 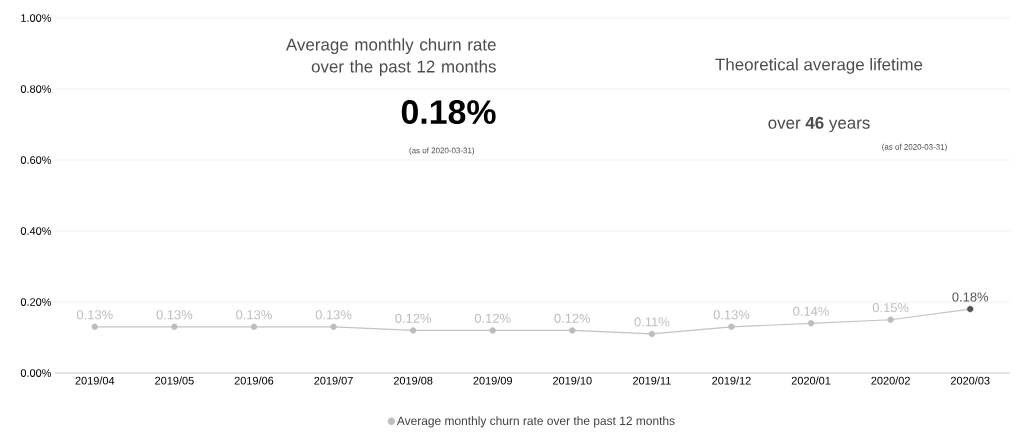 I want to click on y-tick-label: 0.60%, so click(x=36, y=160).